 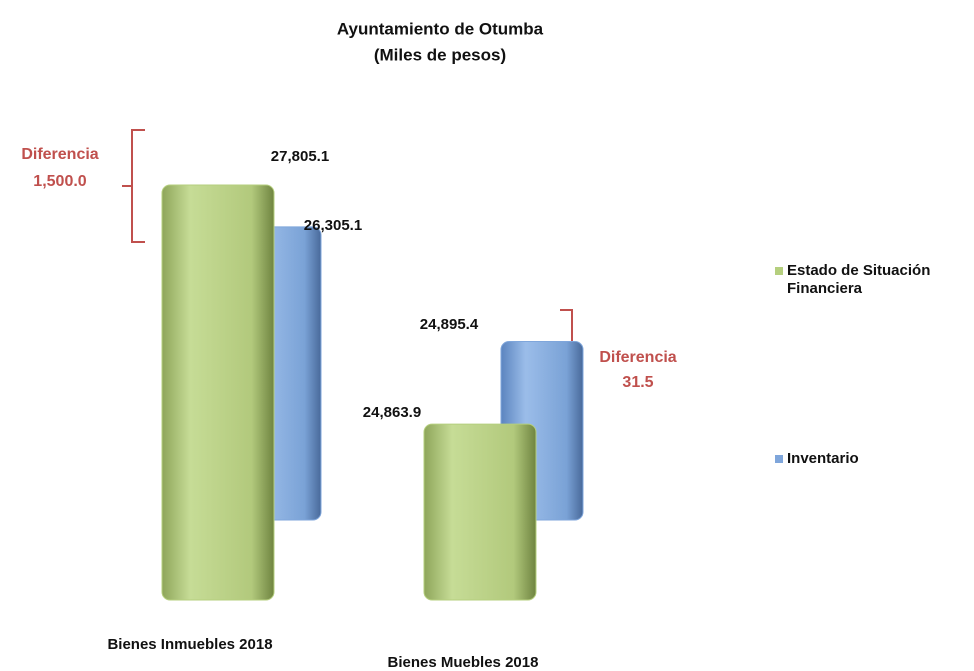 I want to click on legend-item: Inventario, so click(x=874, y=459).